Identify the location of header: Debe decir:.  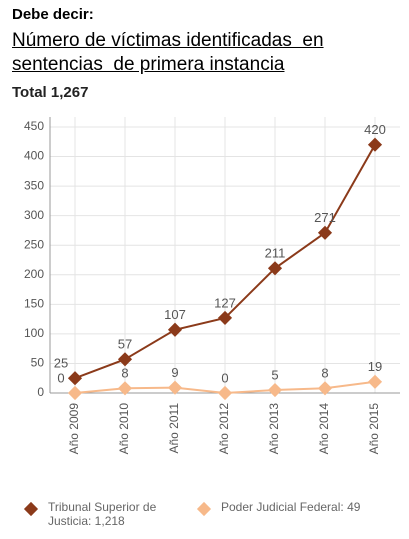
(53, 14).